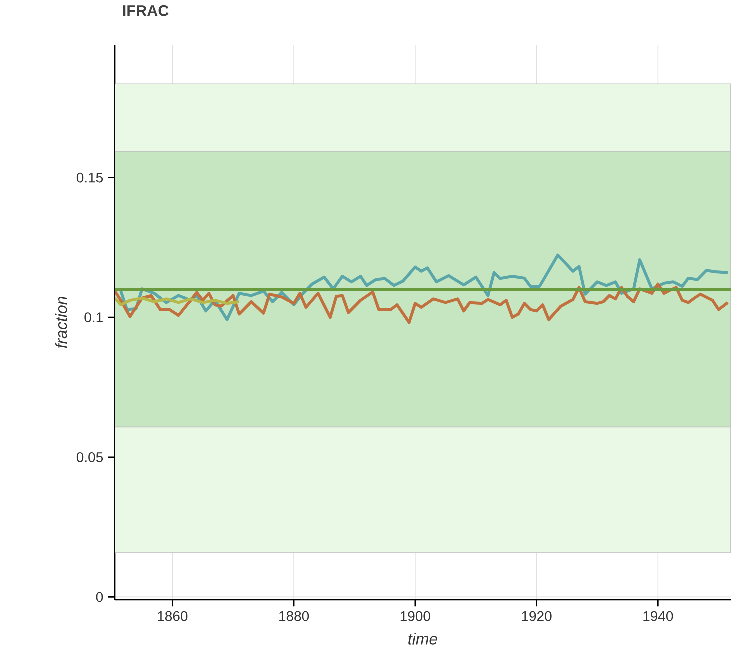 The image size is (745, 666). Describe the element at coordinates (537, 616) in the screenshot. I see `x-tick-label: 1920` at that location.